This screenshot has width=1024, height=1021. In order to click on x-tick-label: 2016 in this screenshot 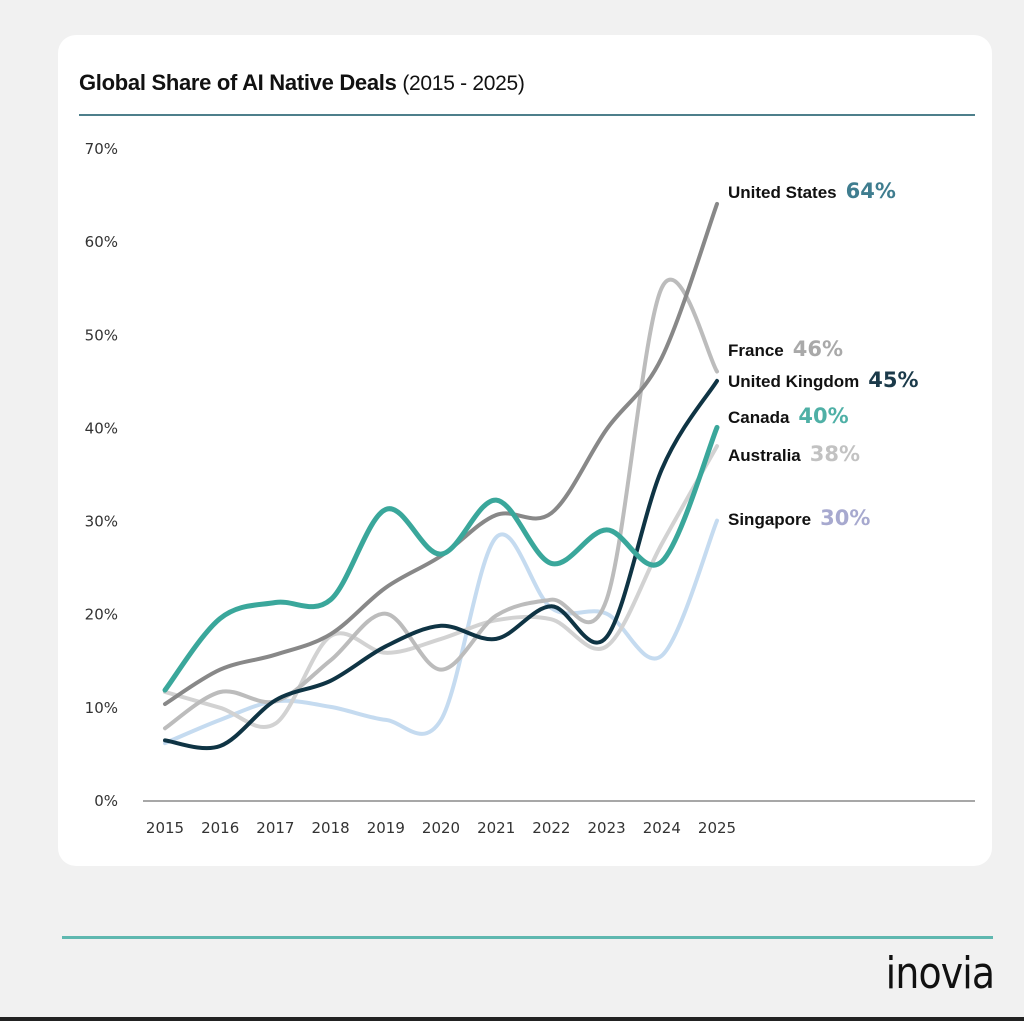, I will do `click(220, 828)`.